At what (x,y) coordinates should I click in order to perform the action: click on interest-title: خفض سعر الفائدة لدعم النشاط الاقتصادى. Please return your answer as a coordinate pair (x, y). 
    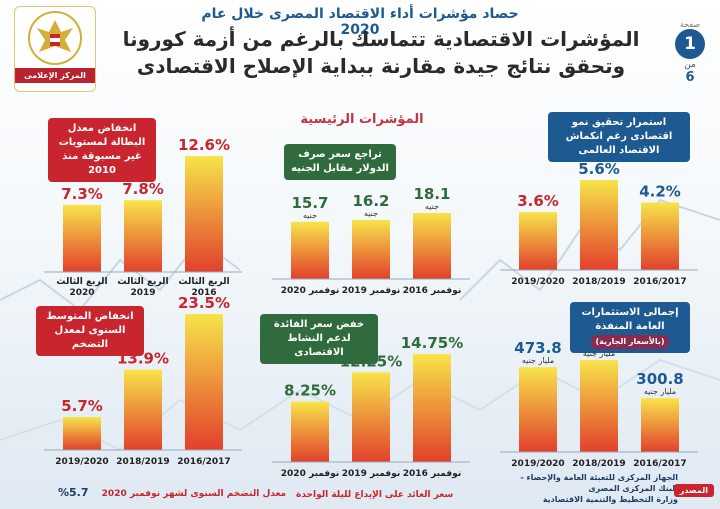
    Looking at the image, I should click on (319, 338).